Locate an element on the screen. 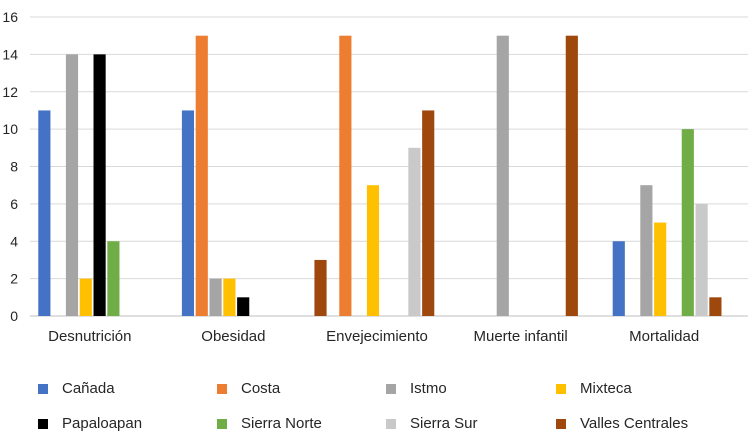 Image resolution: width=749 pixels, height=443 pixels. legend-item: Costa is located at coordinates (248, 388).